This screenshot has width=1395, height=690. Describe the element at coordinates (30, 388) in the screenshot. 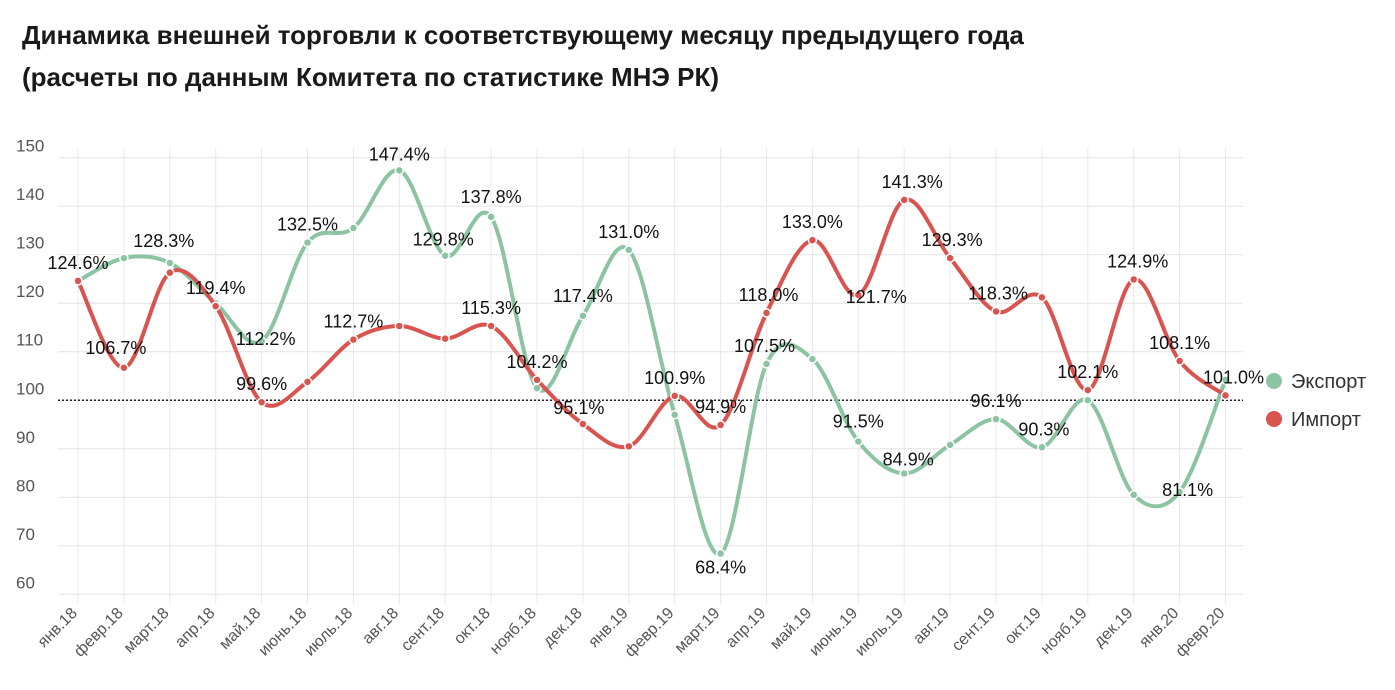

I see `y-tick-label: 100` at that location.